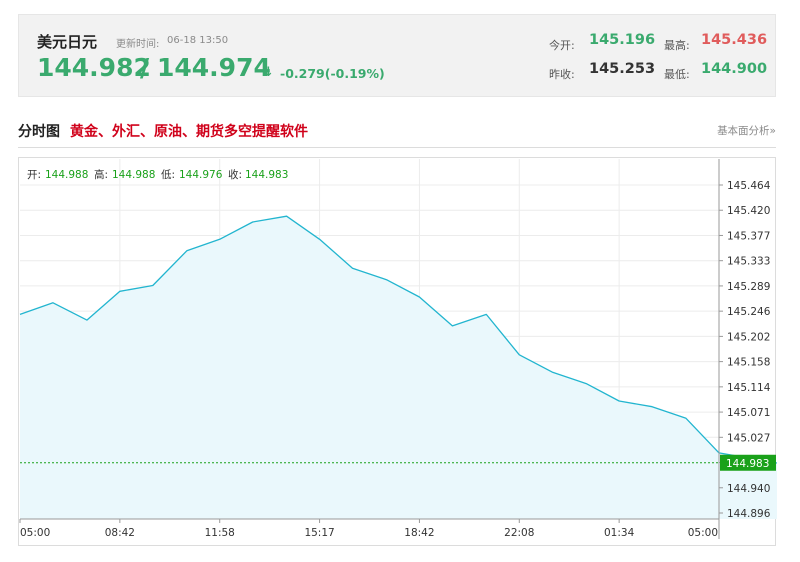 This screenshot has width=800, height=562. I want to click on y-tick-label: 144.940, so click(748, 489).